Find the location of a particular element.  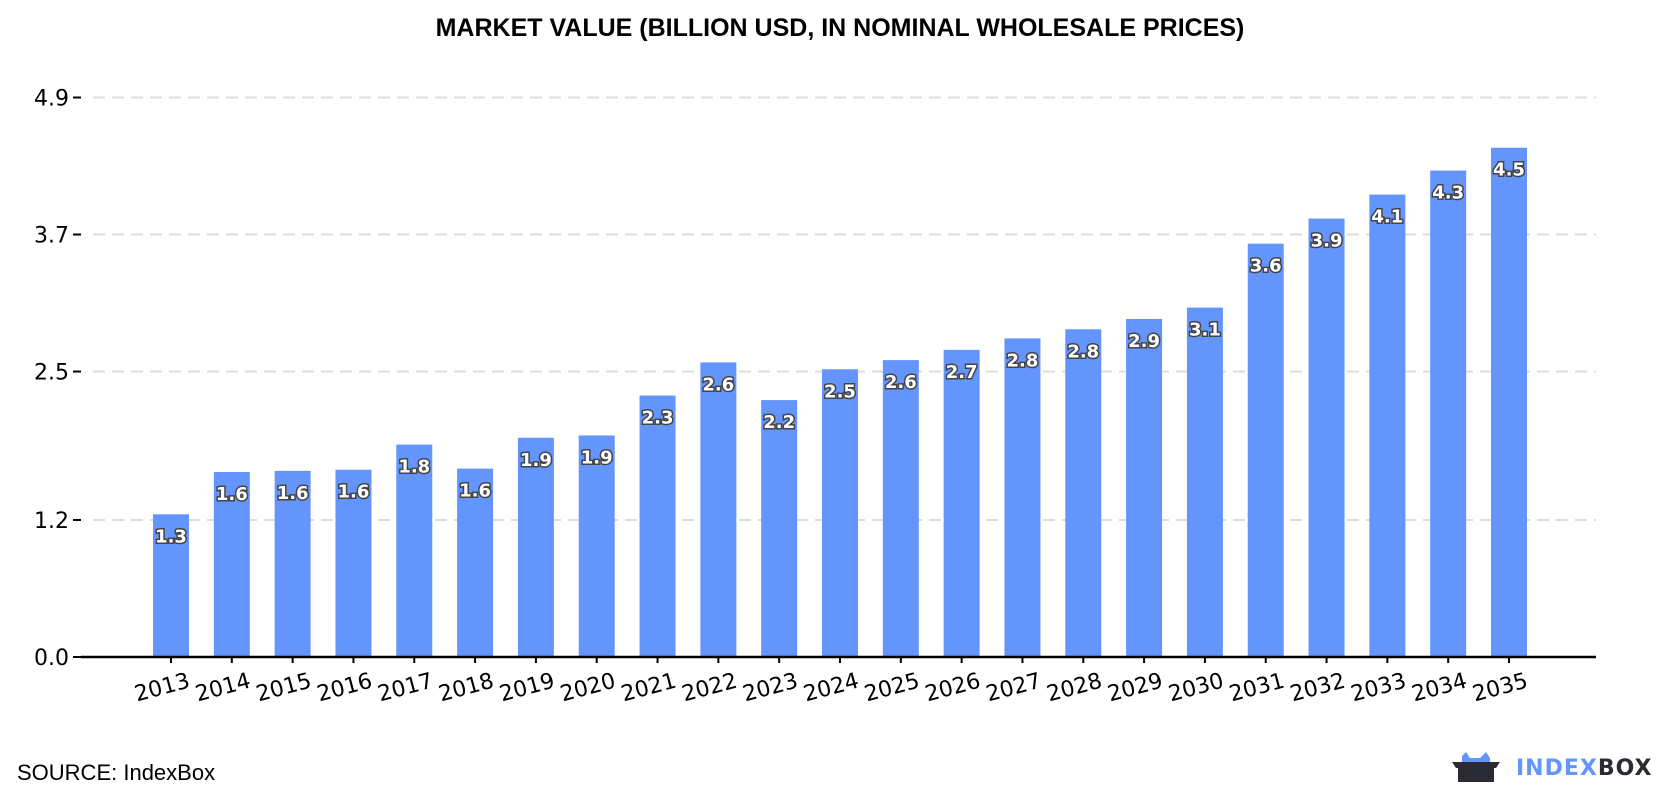

x-tick-label: 2019 is located at coordinates (527, 688).